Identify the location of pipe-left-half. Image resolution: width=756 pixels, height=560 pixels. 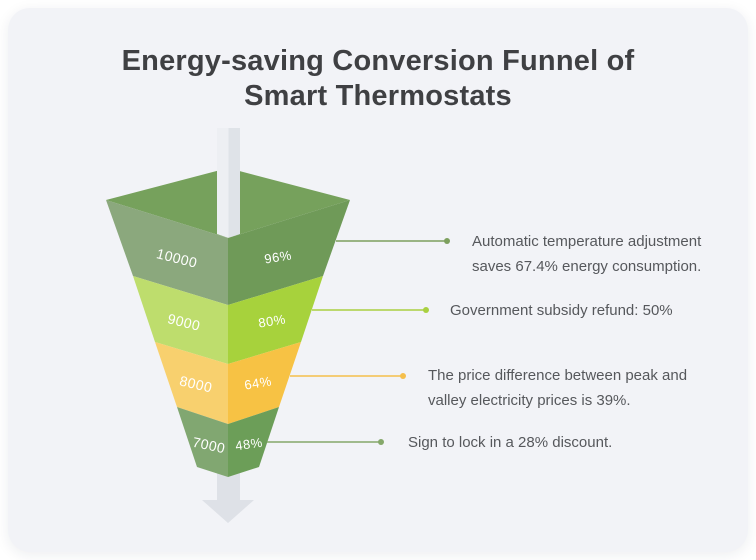
(223, 183).